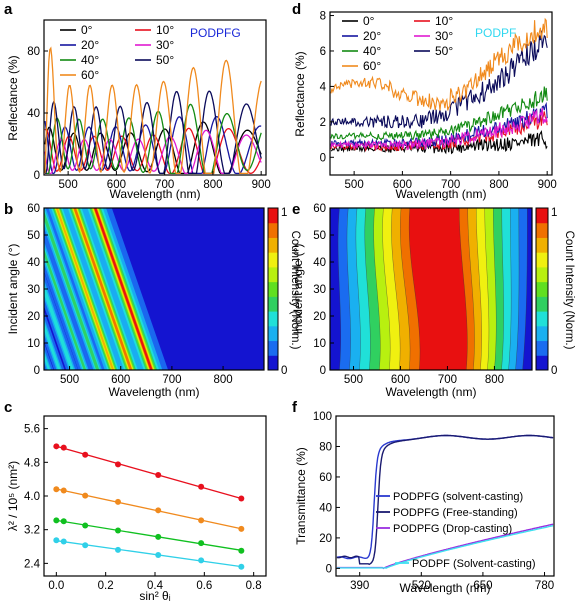 This screenshot has height=607, width=578. I want to click on panel-a-series, so click(153, 110).